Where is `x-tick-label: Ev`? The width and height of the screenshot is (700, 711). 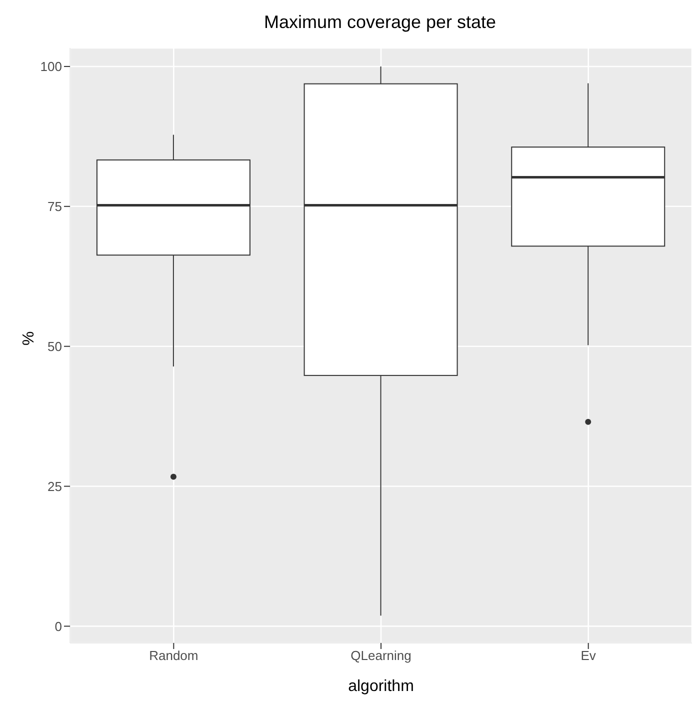 x-tick-label: Ev is located at coordinates (588, 656).